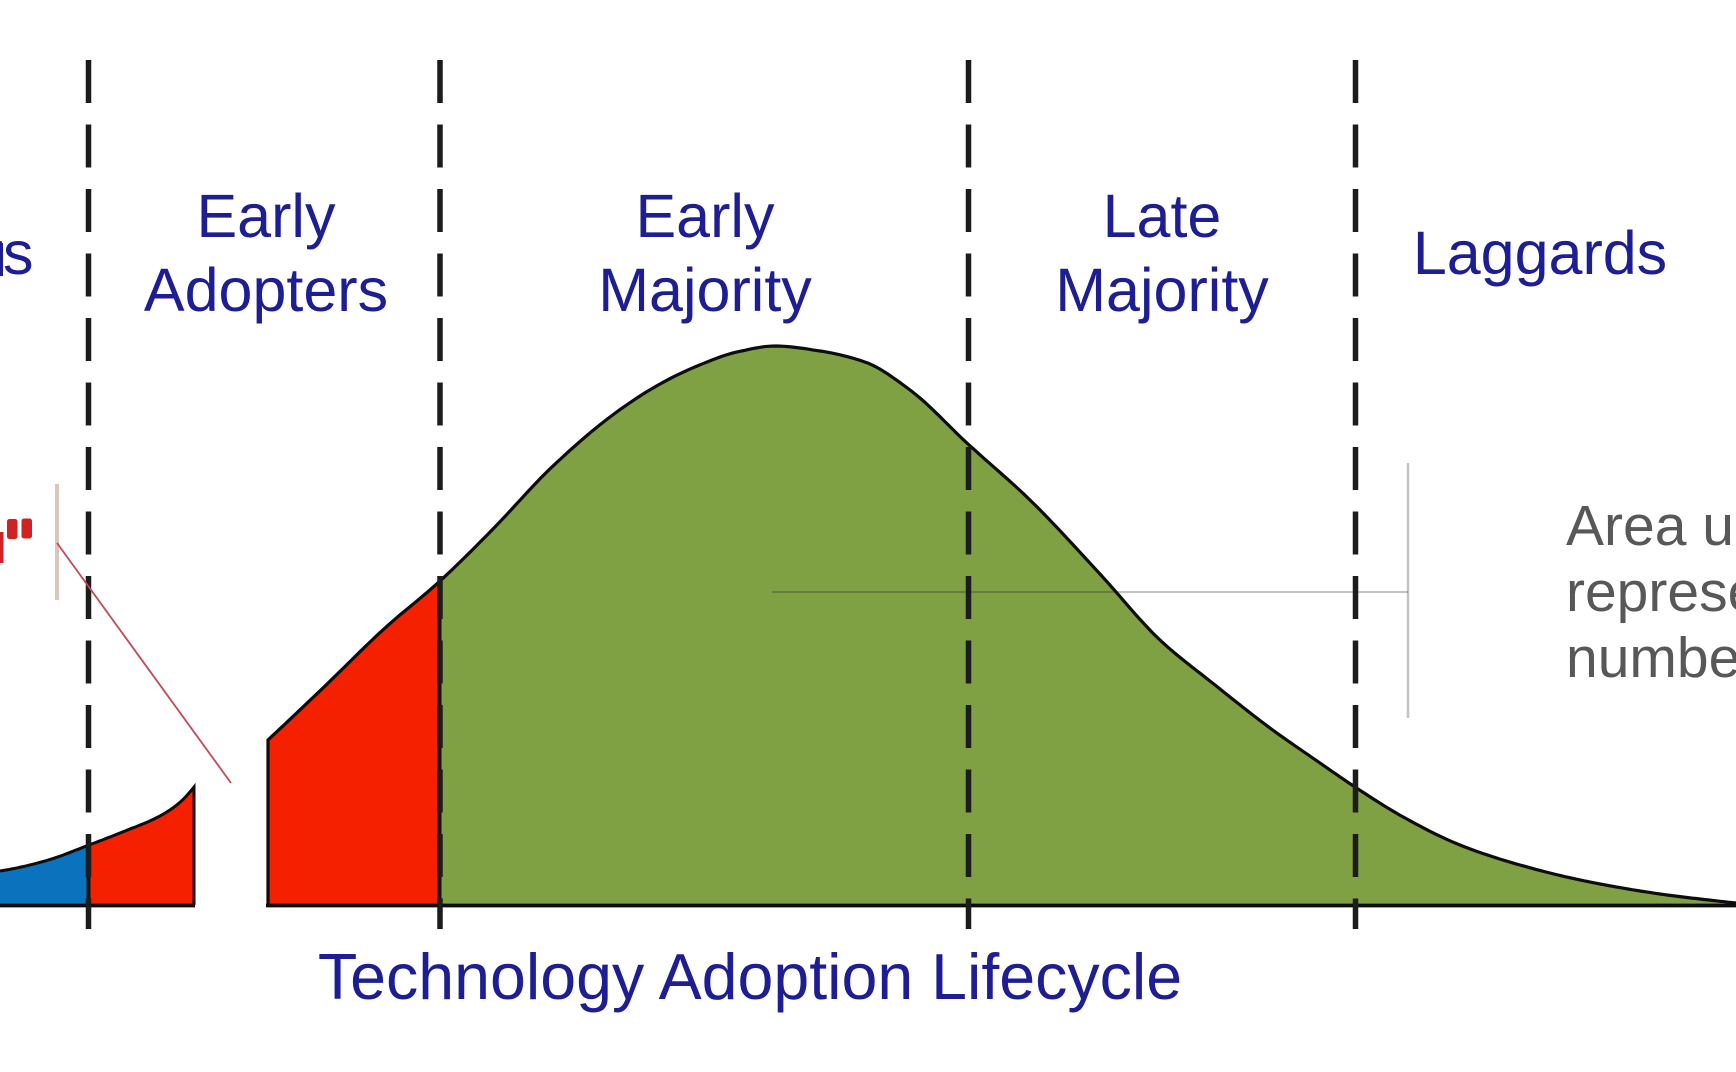 The image size is (1736, 1072). What do you see at coordinates (750, 977) in the screenshot?
I see `svg-text: Technology Adoption Lifecycle` at bounding box center [750, 977].